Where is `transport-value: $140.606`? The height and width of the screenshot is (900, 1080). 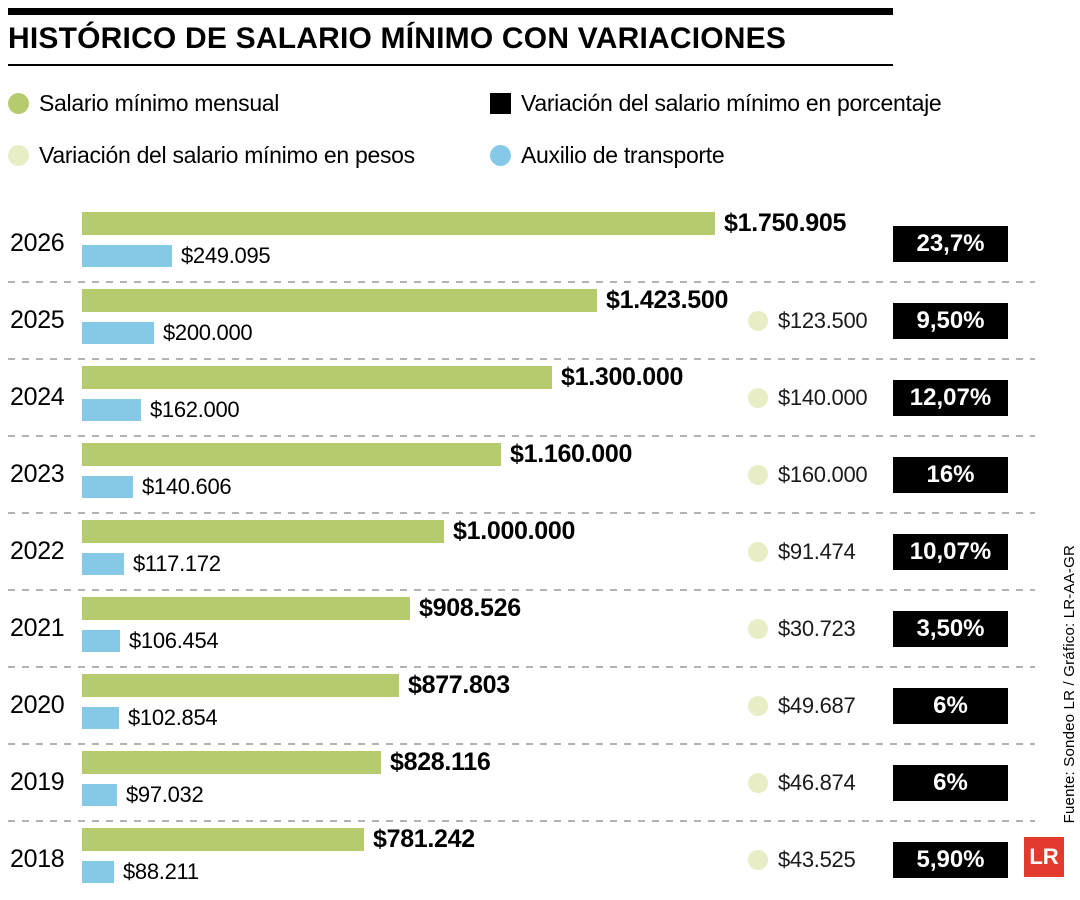
transport-value: $140.606 is located at coordinates (187, 486).